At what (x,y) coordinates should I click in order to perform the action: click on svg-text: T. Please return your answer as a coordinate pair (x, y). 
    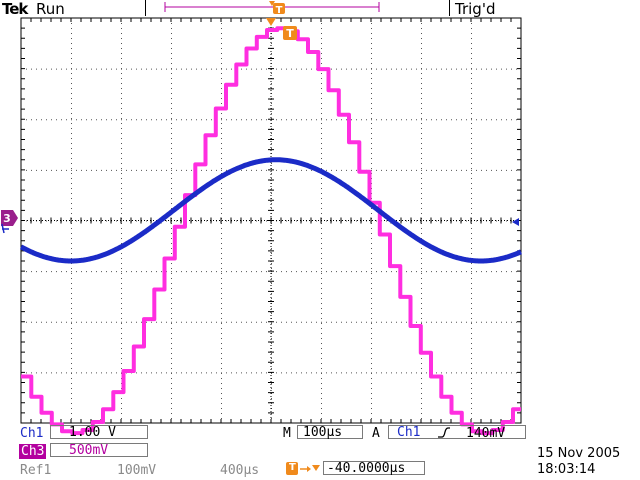
    Looking at the image, I should click on (279, 10).